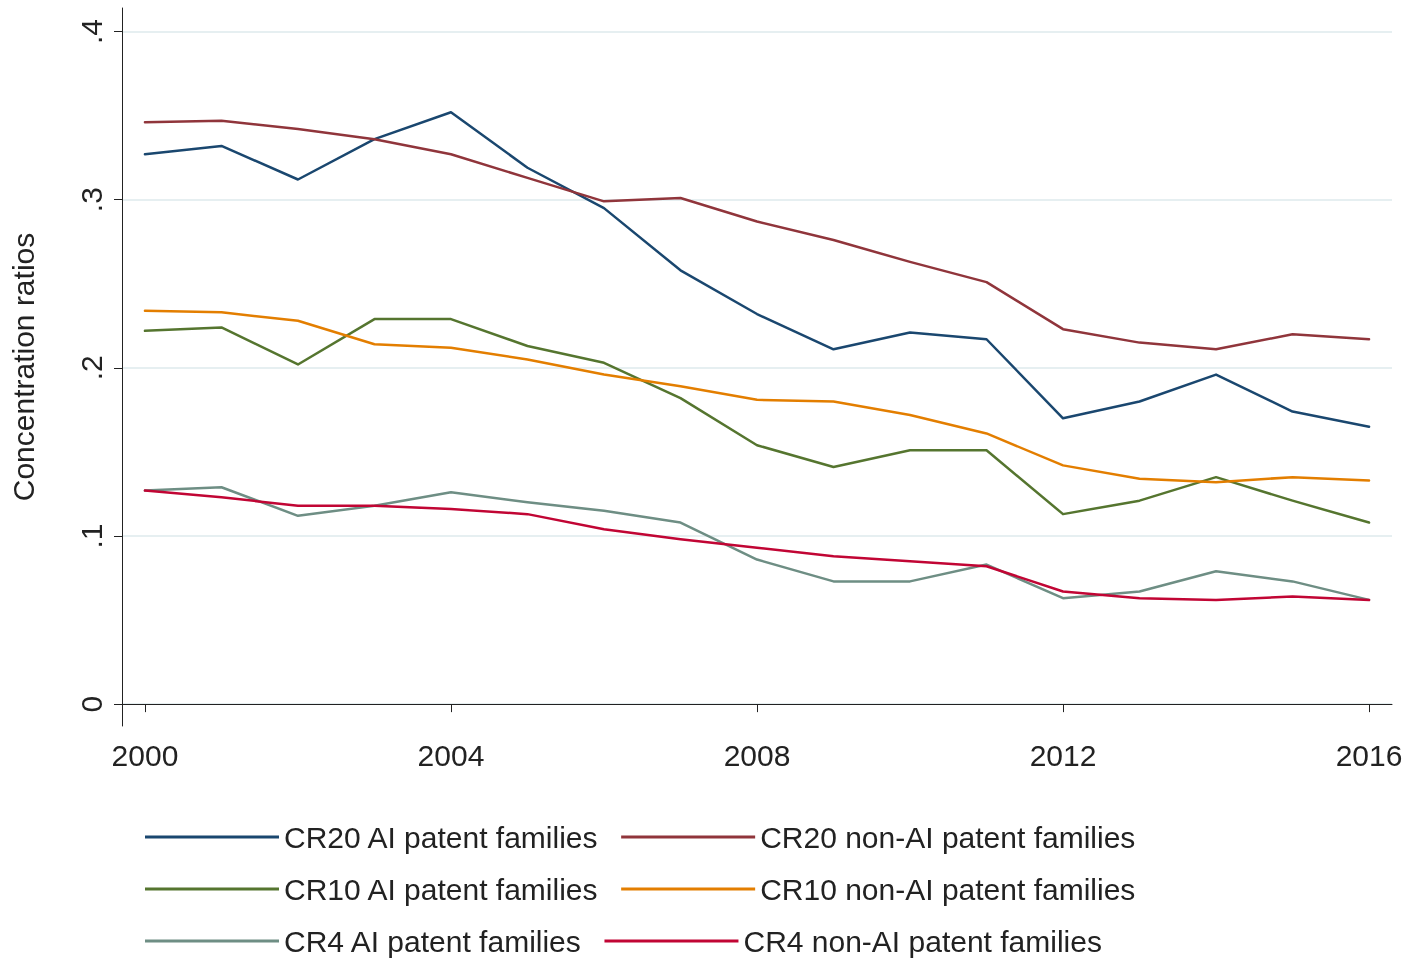  What do you see at coordinates (922, 941) in the screenshot?
I see `legend-label: CR4 non-AI patent families` at bounding box center [922, 941].